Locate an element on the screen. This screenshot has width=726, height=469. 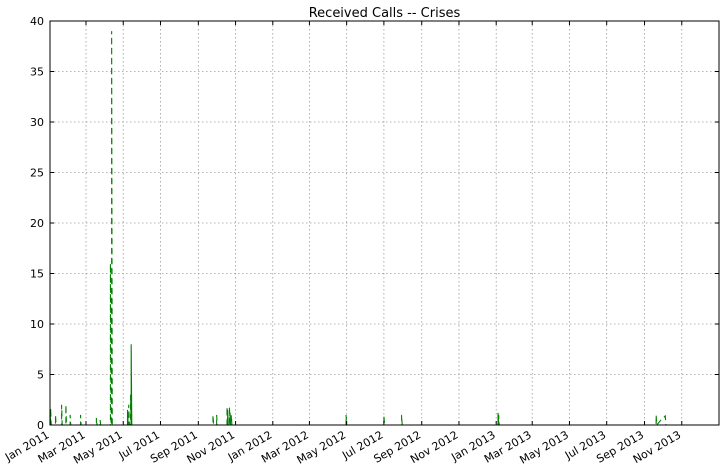
y-tick-label: 30 is located at coordinates (37, 122).